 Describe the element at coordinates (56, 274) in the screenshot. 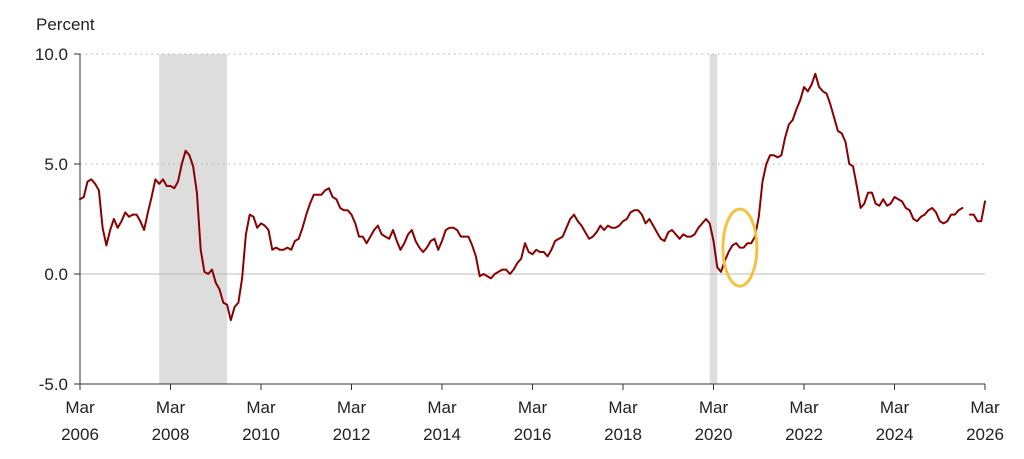

I see `y-tick-label: 0.0` at that location.